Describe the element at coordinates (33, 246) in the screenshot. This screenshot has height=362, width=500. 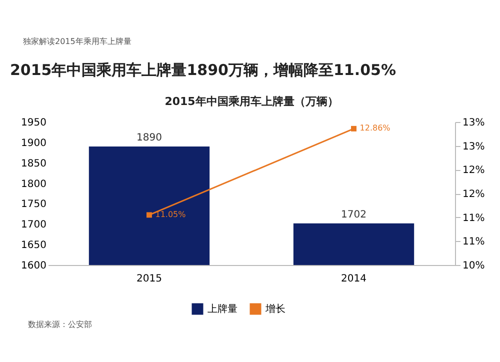
I see `y-tick-label: 1650` at that location.